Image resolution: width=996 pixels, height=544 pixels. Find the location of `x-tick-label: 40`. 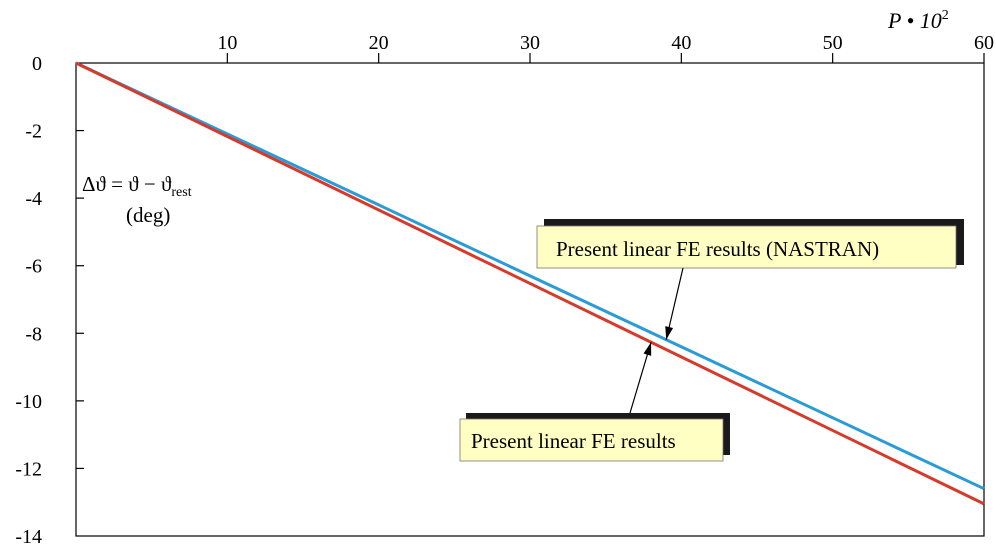

x-tick-label: 40 is located at coordinates (681, 43).